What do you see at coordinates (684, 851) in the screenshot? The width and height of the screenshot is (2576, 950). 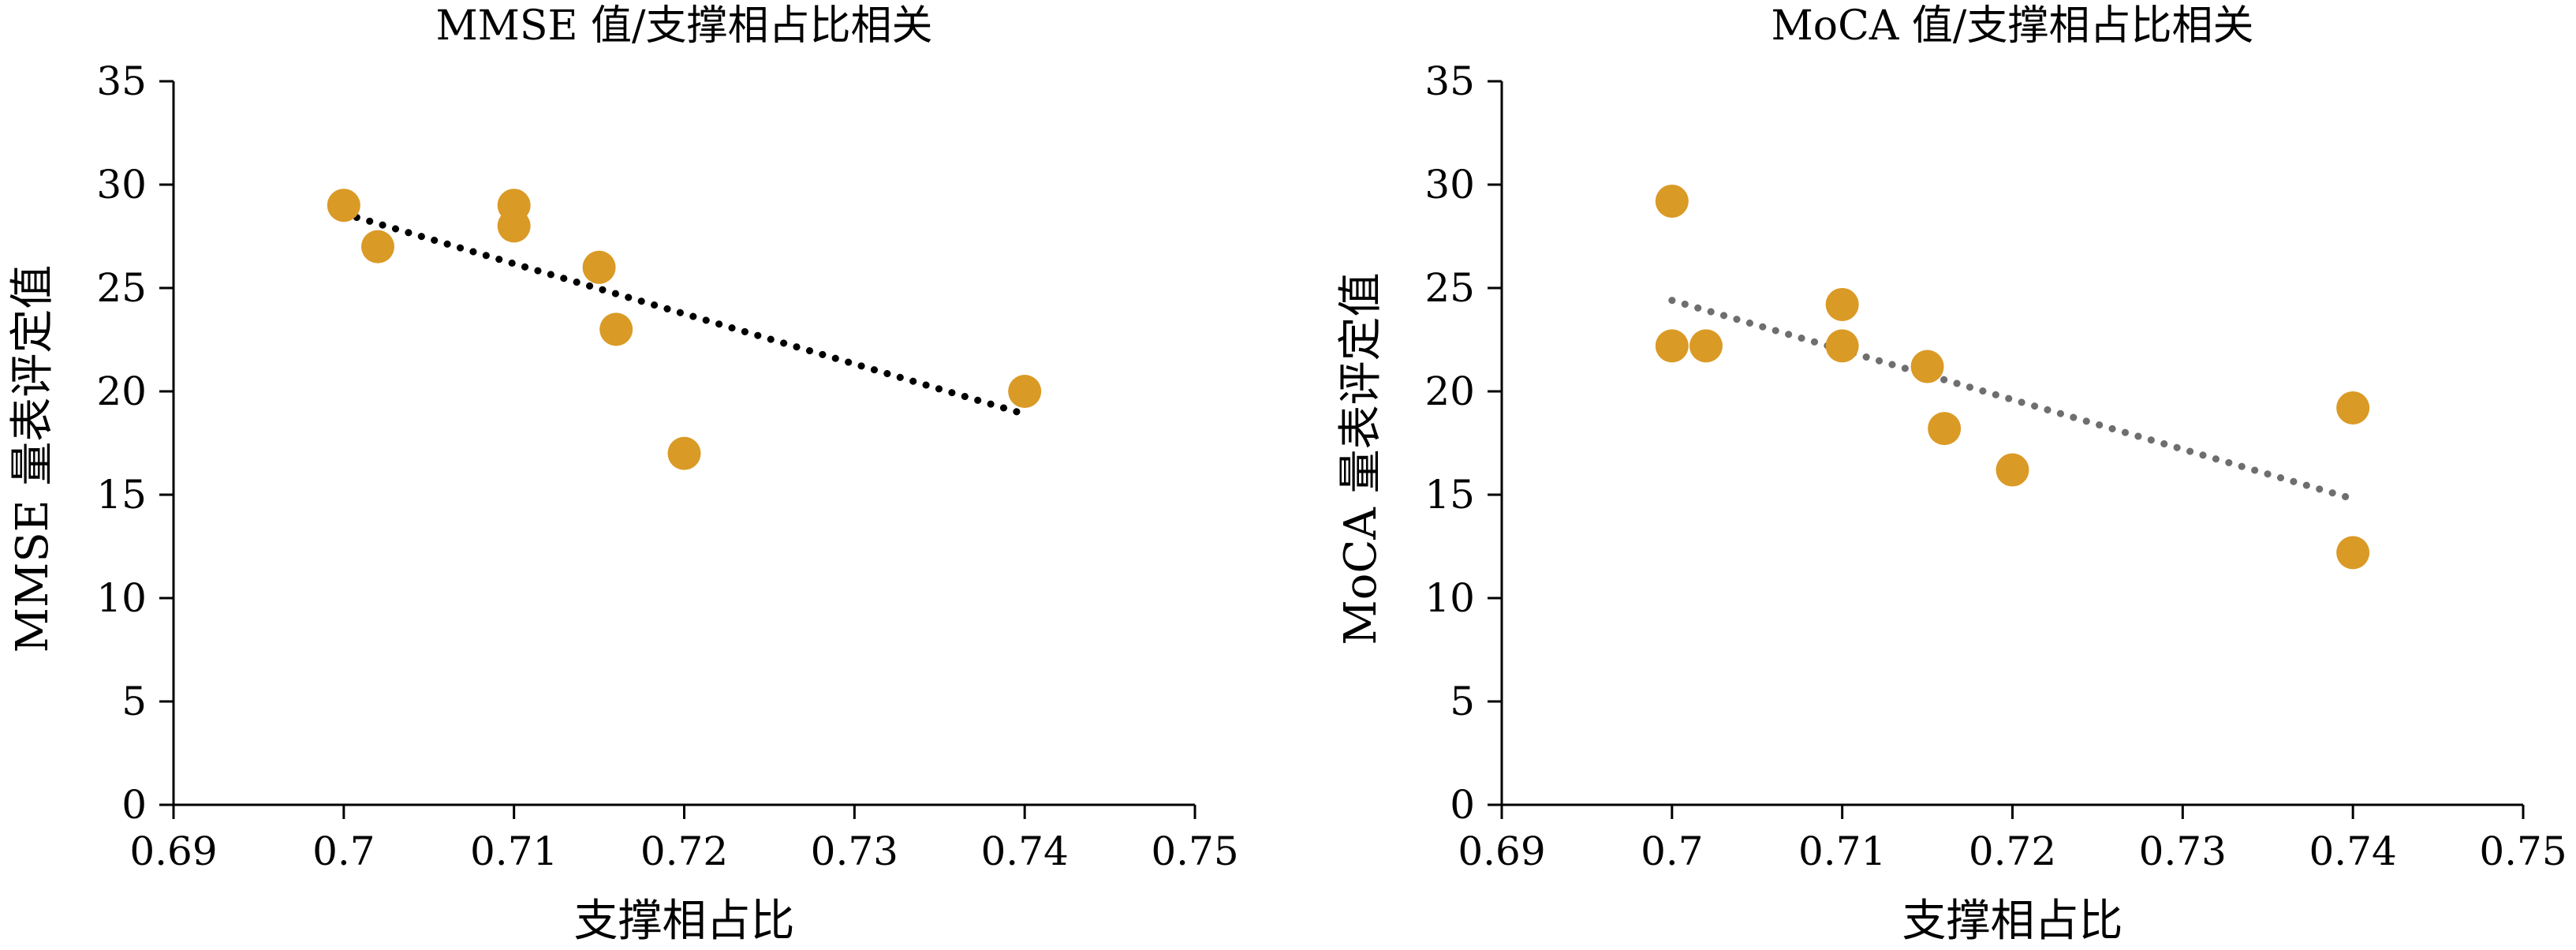 I see `mmse-x-tick-label: 0.72` at bounding box center [684, 851].